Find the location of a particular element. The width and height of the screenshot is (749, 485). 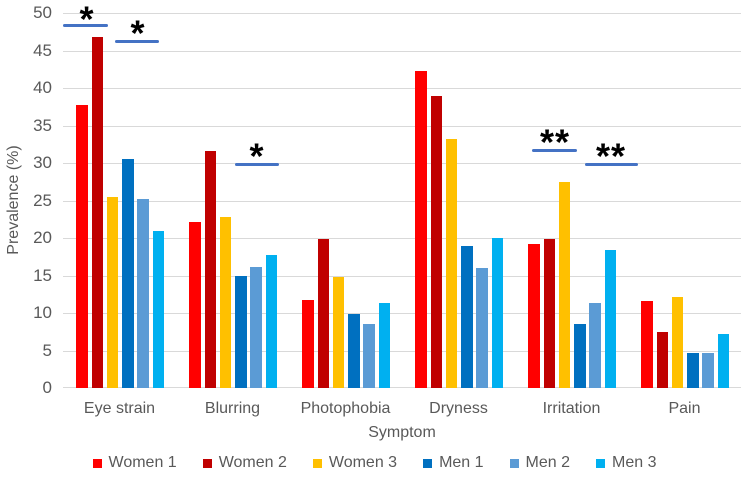

bar-men-3-photophobia is located at coordinates (384, 345).